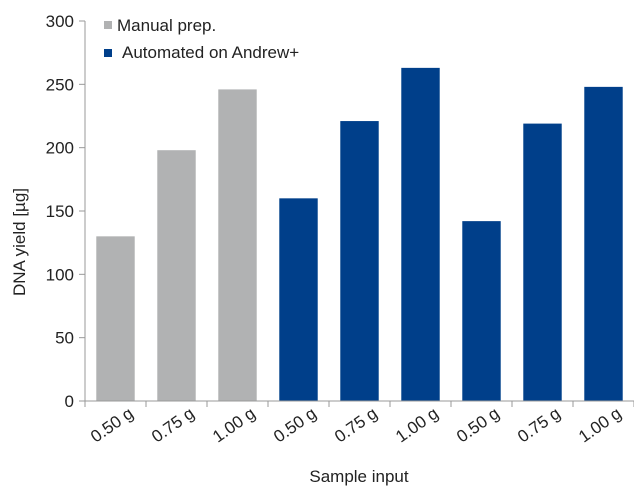  I want to click on y-tick-label: 300, so click(60, 21).